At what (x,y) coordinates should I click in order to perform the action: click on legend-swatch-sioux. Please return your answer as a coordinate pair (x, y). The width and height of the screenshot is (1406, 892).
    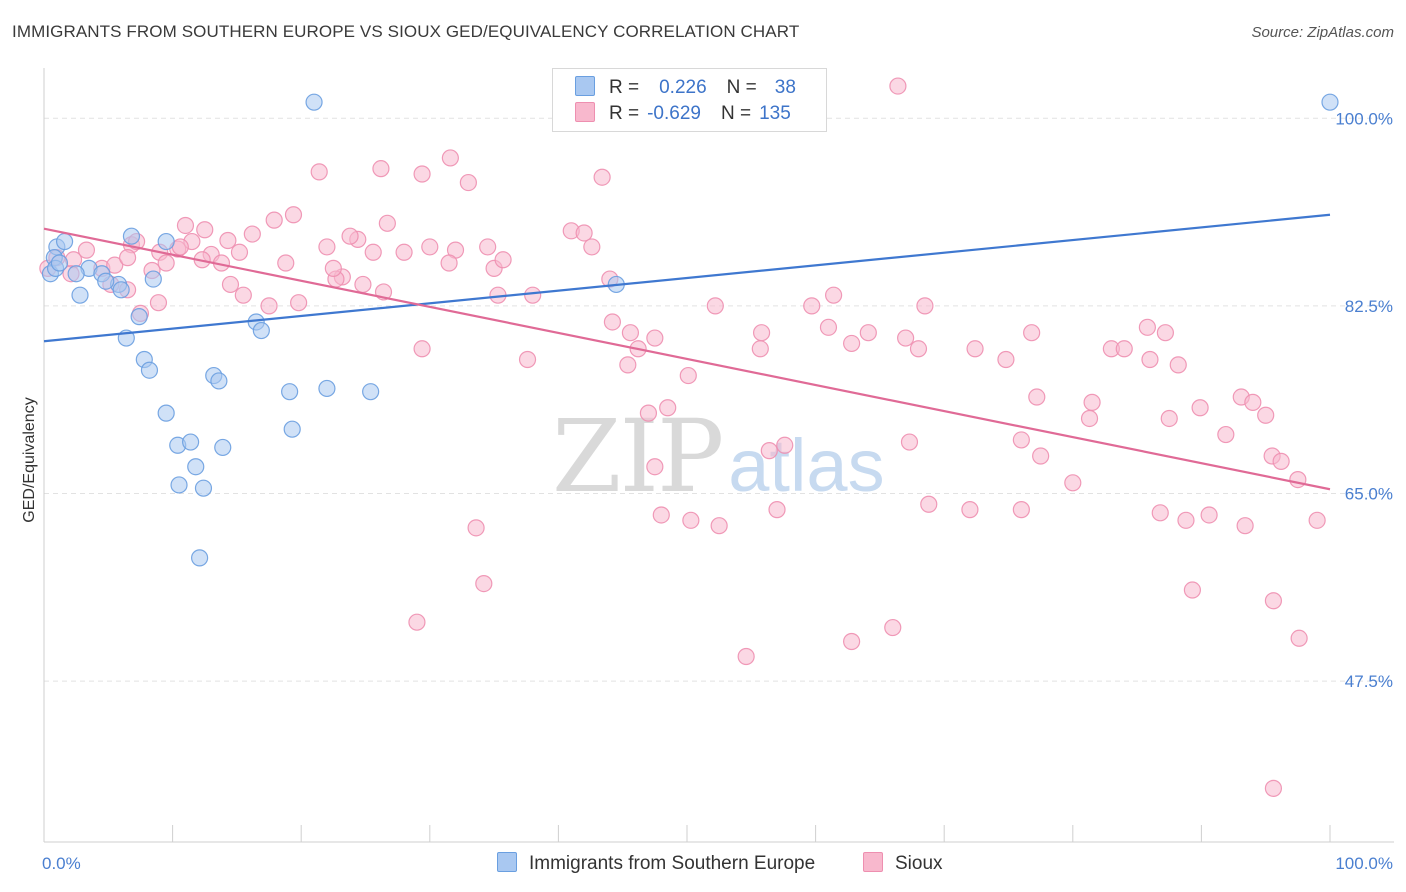
    Looking at the image, I should click on (585, 112).